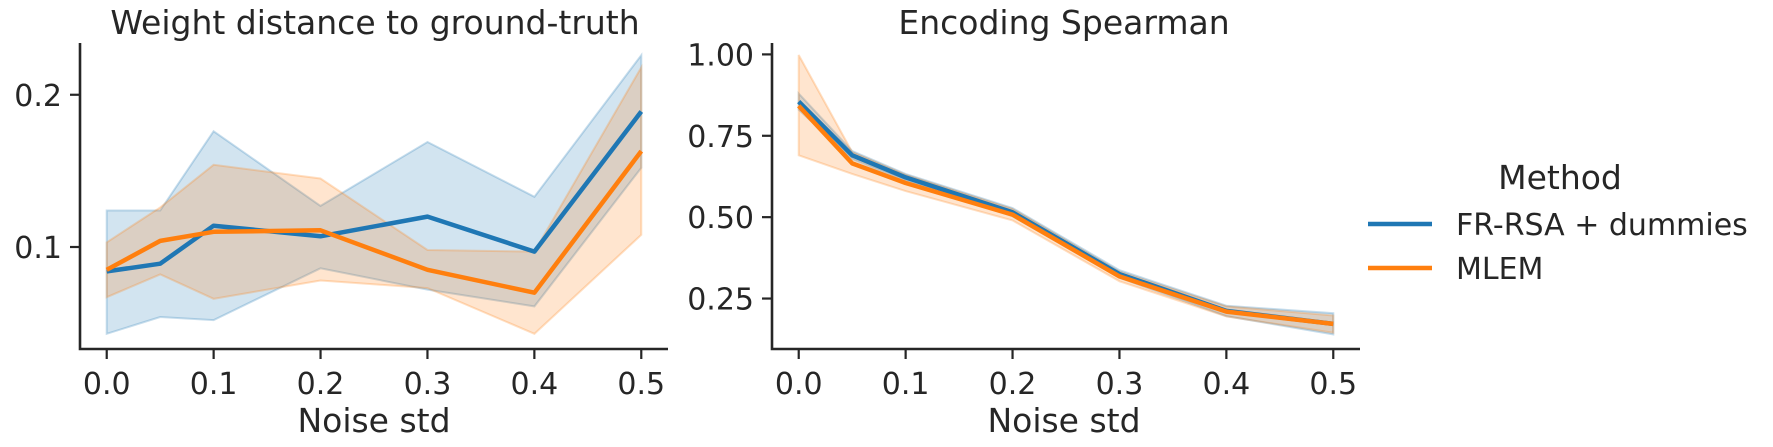  What do you see at coordinates (720, 218) in the screenshot?
I see `y-tick-label: 0.50` at bounding box center [720, 218].